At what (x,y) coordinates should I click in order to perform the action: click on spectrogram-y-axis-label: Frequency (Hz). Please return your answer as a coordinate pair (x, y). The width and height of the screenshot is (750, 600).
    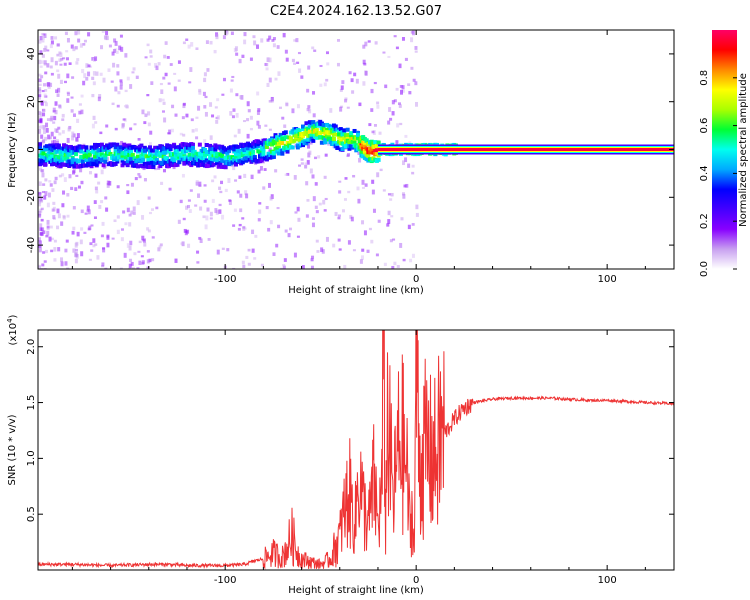
    Looking at the image, I should click on (12, 150).